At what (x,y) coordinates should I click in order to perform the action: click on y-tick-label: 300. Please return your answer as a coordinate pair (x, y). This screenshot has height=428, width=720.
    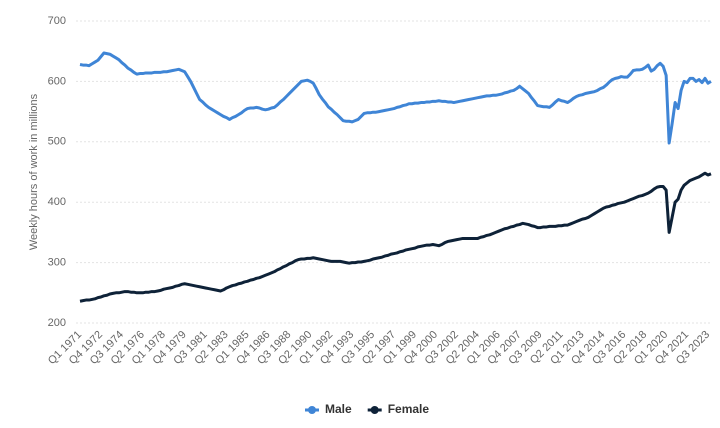
    Looking at the image, I should click on (57, 263).